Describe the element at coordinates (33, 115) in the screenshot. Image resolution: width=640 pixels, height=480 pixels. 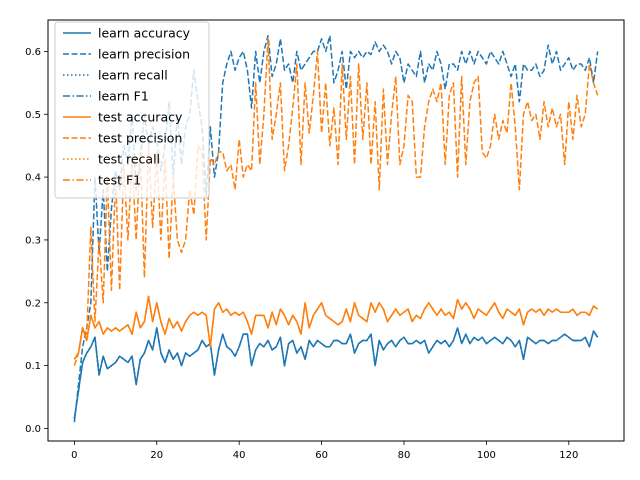
I see `y-tick-label: 0.5` at that location.